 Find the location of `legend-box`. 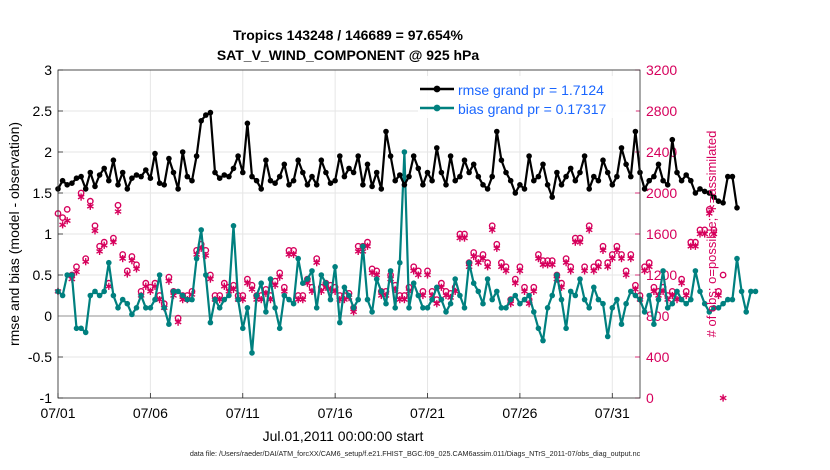

legend-box is located at coordinates (527, 97).